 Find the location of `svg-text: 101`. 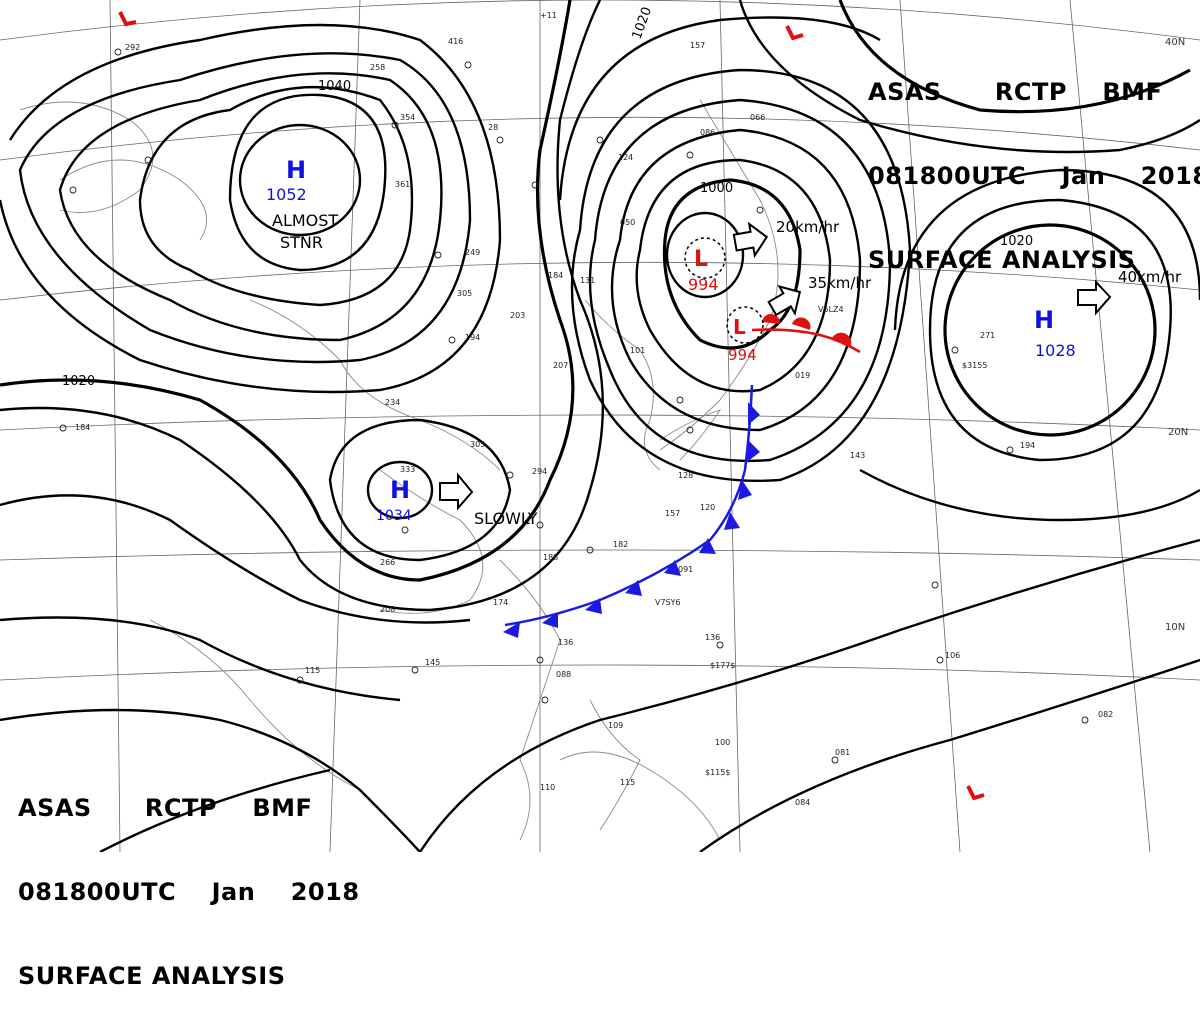

svg-text: 101 is located at coordinates (637, 350).